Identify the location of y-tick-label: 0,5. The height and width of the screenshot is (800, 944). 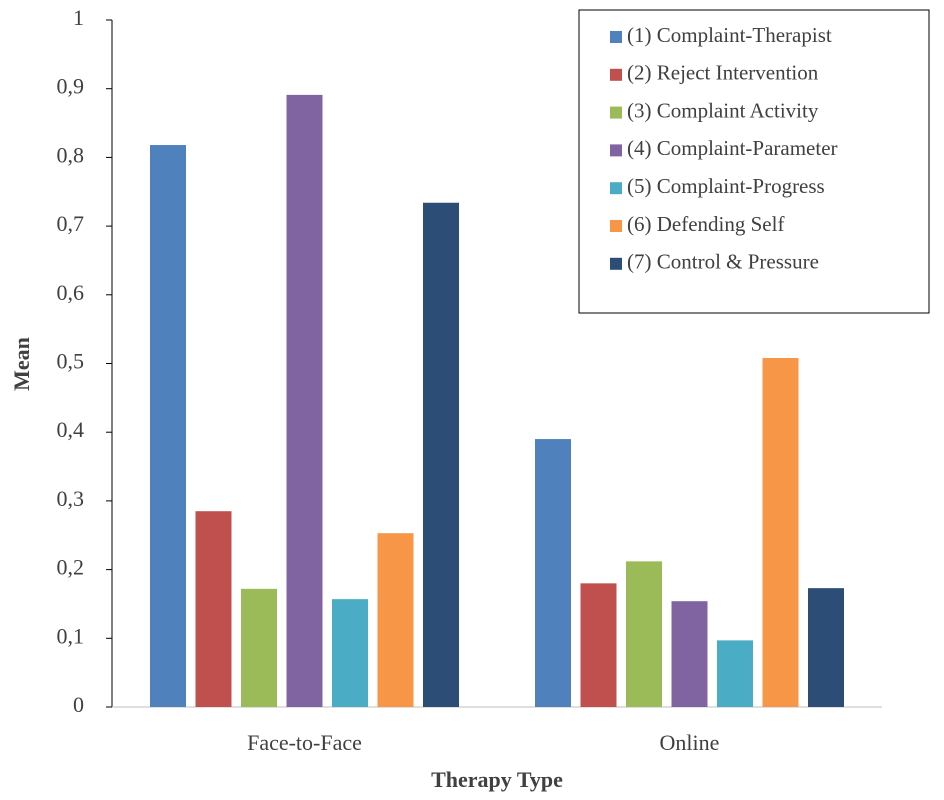
(71, 361).